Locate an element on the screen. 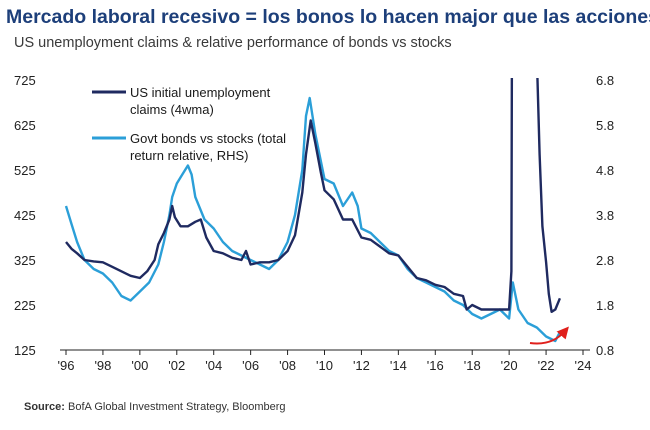 The width and height of the screenshot is (650, 430). y-left-tick-label: 725 is located at coordinates (25, 80).